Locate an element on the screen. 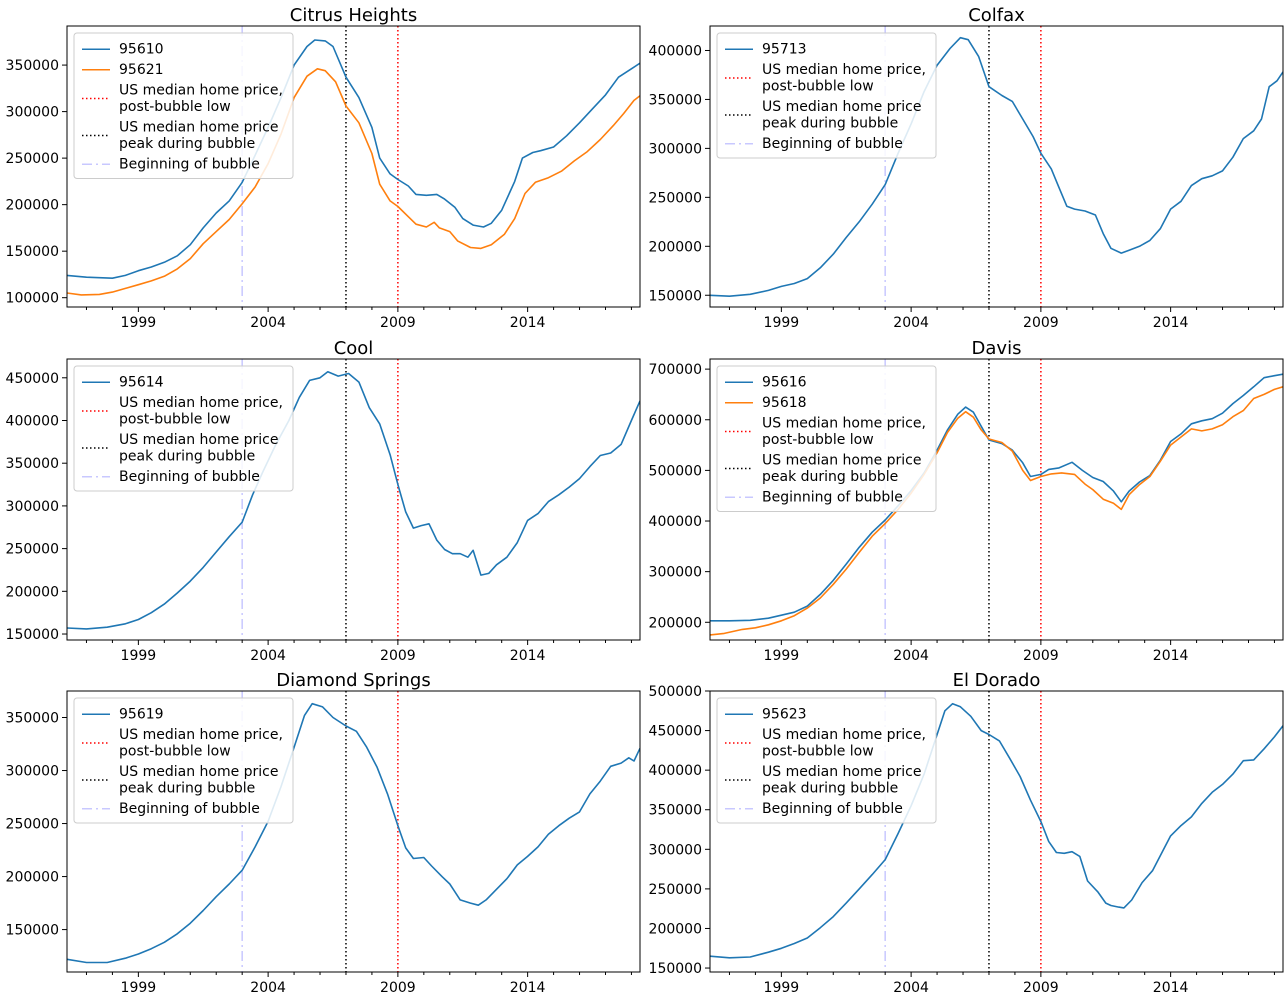 Image resolution: width=1288 pixels, height=1000 pixels. subplot-title: Cool is located at coordinates (354, 348).